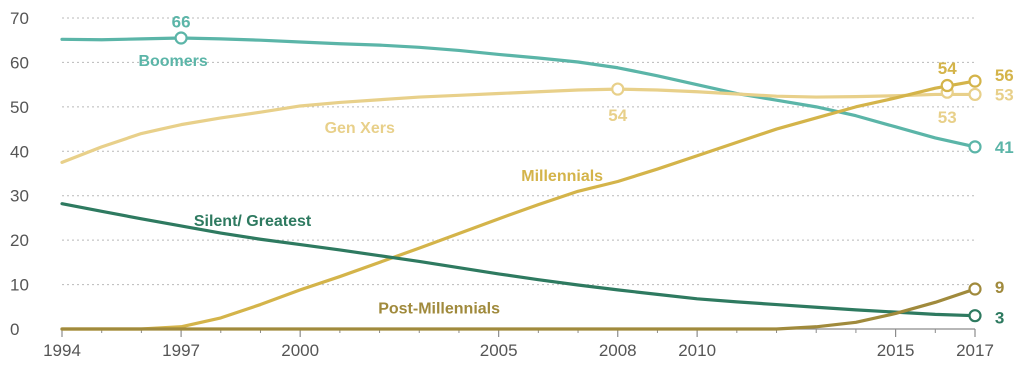 The width and height of the screenshot is (1023, 372). What do you see at coordinates (19, 151) in the screenshot?
I see `y-tick-label-40: 40` at bounding box center [19, 151].